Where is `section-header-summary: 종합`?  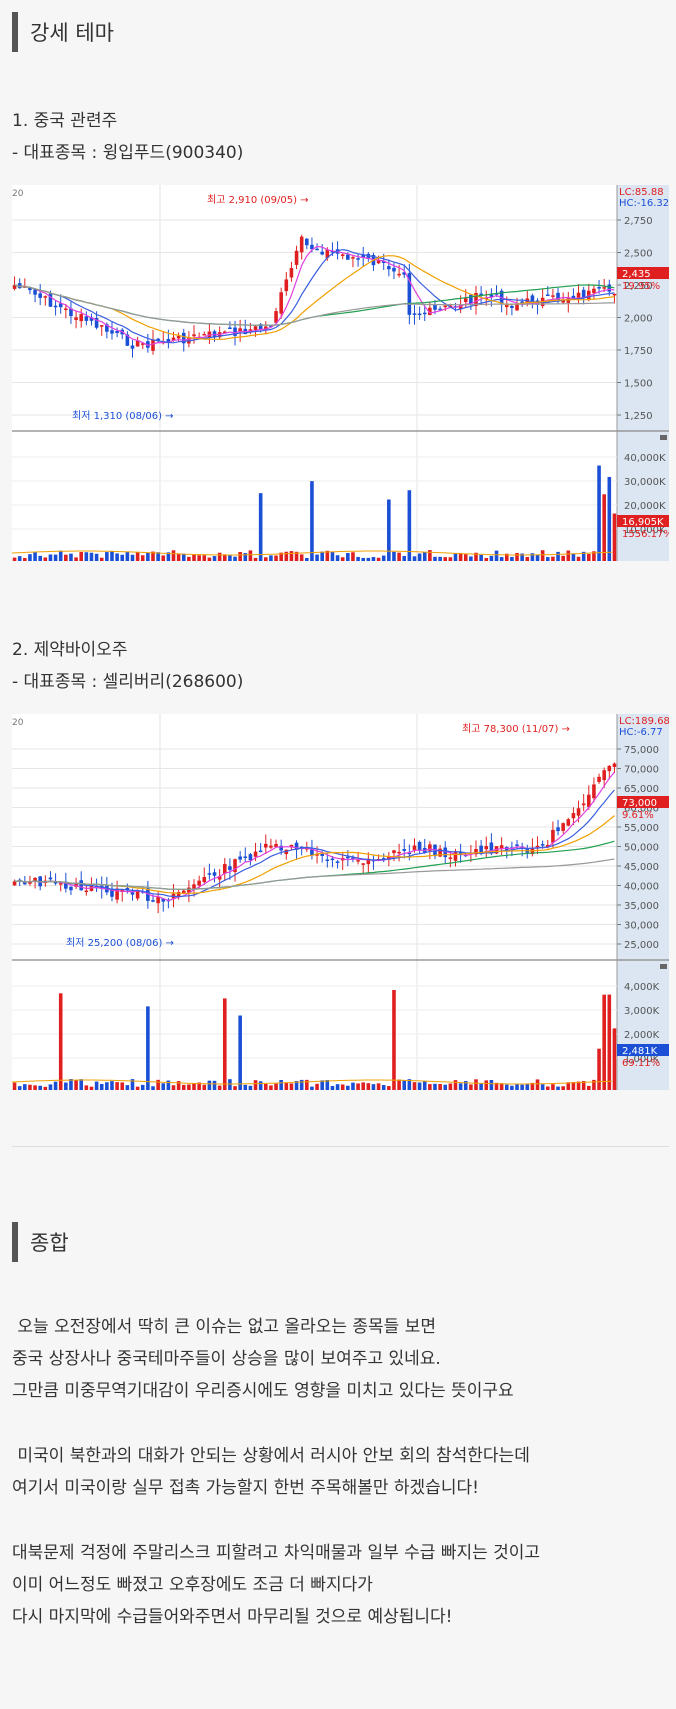
section-header-summary: 종합 is located at coordinates (40, 1242).